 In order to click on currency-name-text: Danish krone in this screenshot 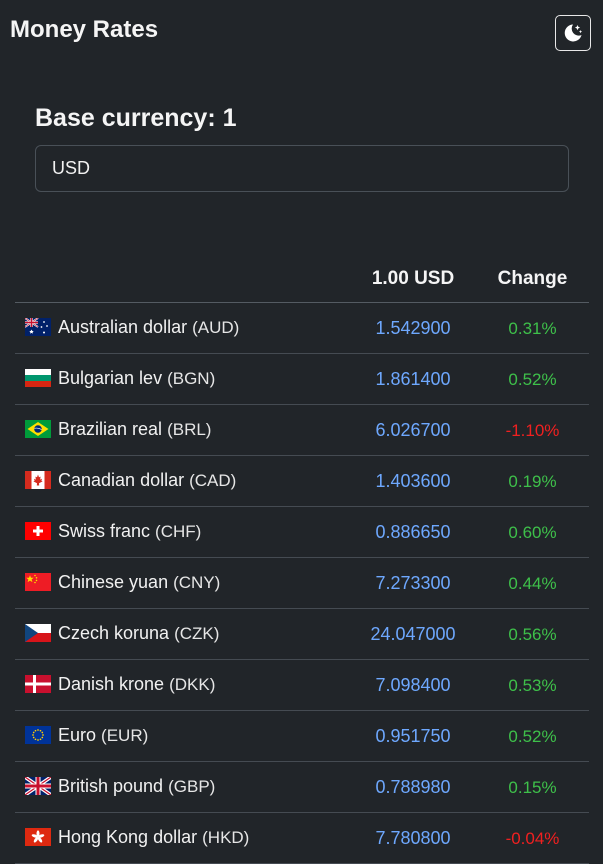, I will do `click(111, 684)`.